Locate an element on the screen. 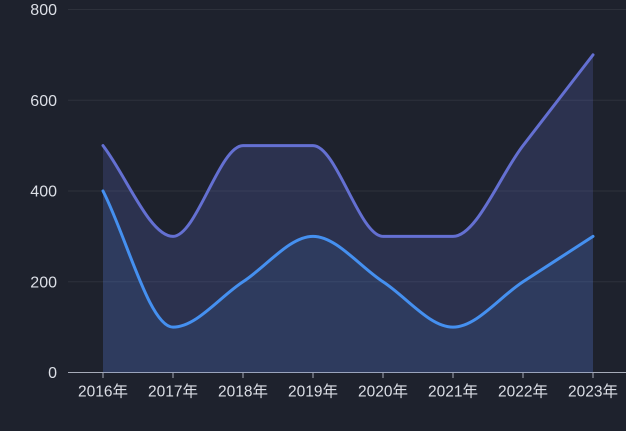  x-axis-label: 2023年 is located at coordinates (593, 392).